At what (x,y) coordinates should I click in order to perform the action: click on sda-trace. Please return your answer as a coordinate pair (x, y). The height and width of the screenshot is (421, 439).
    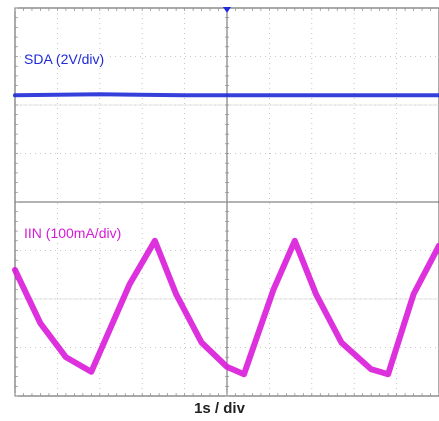
    Looking at the image, I should click on (226, 95).